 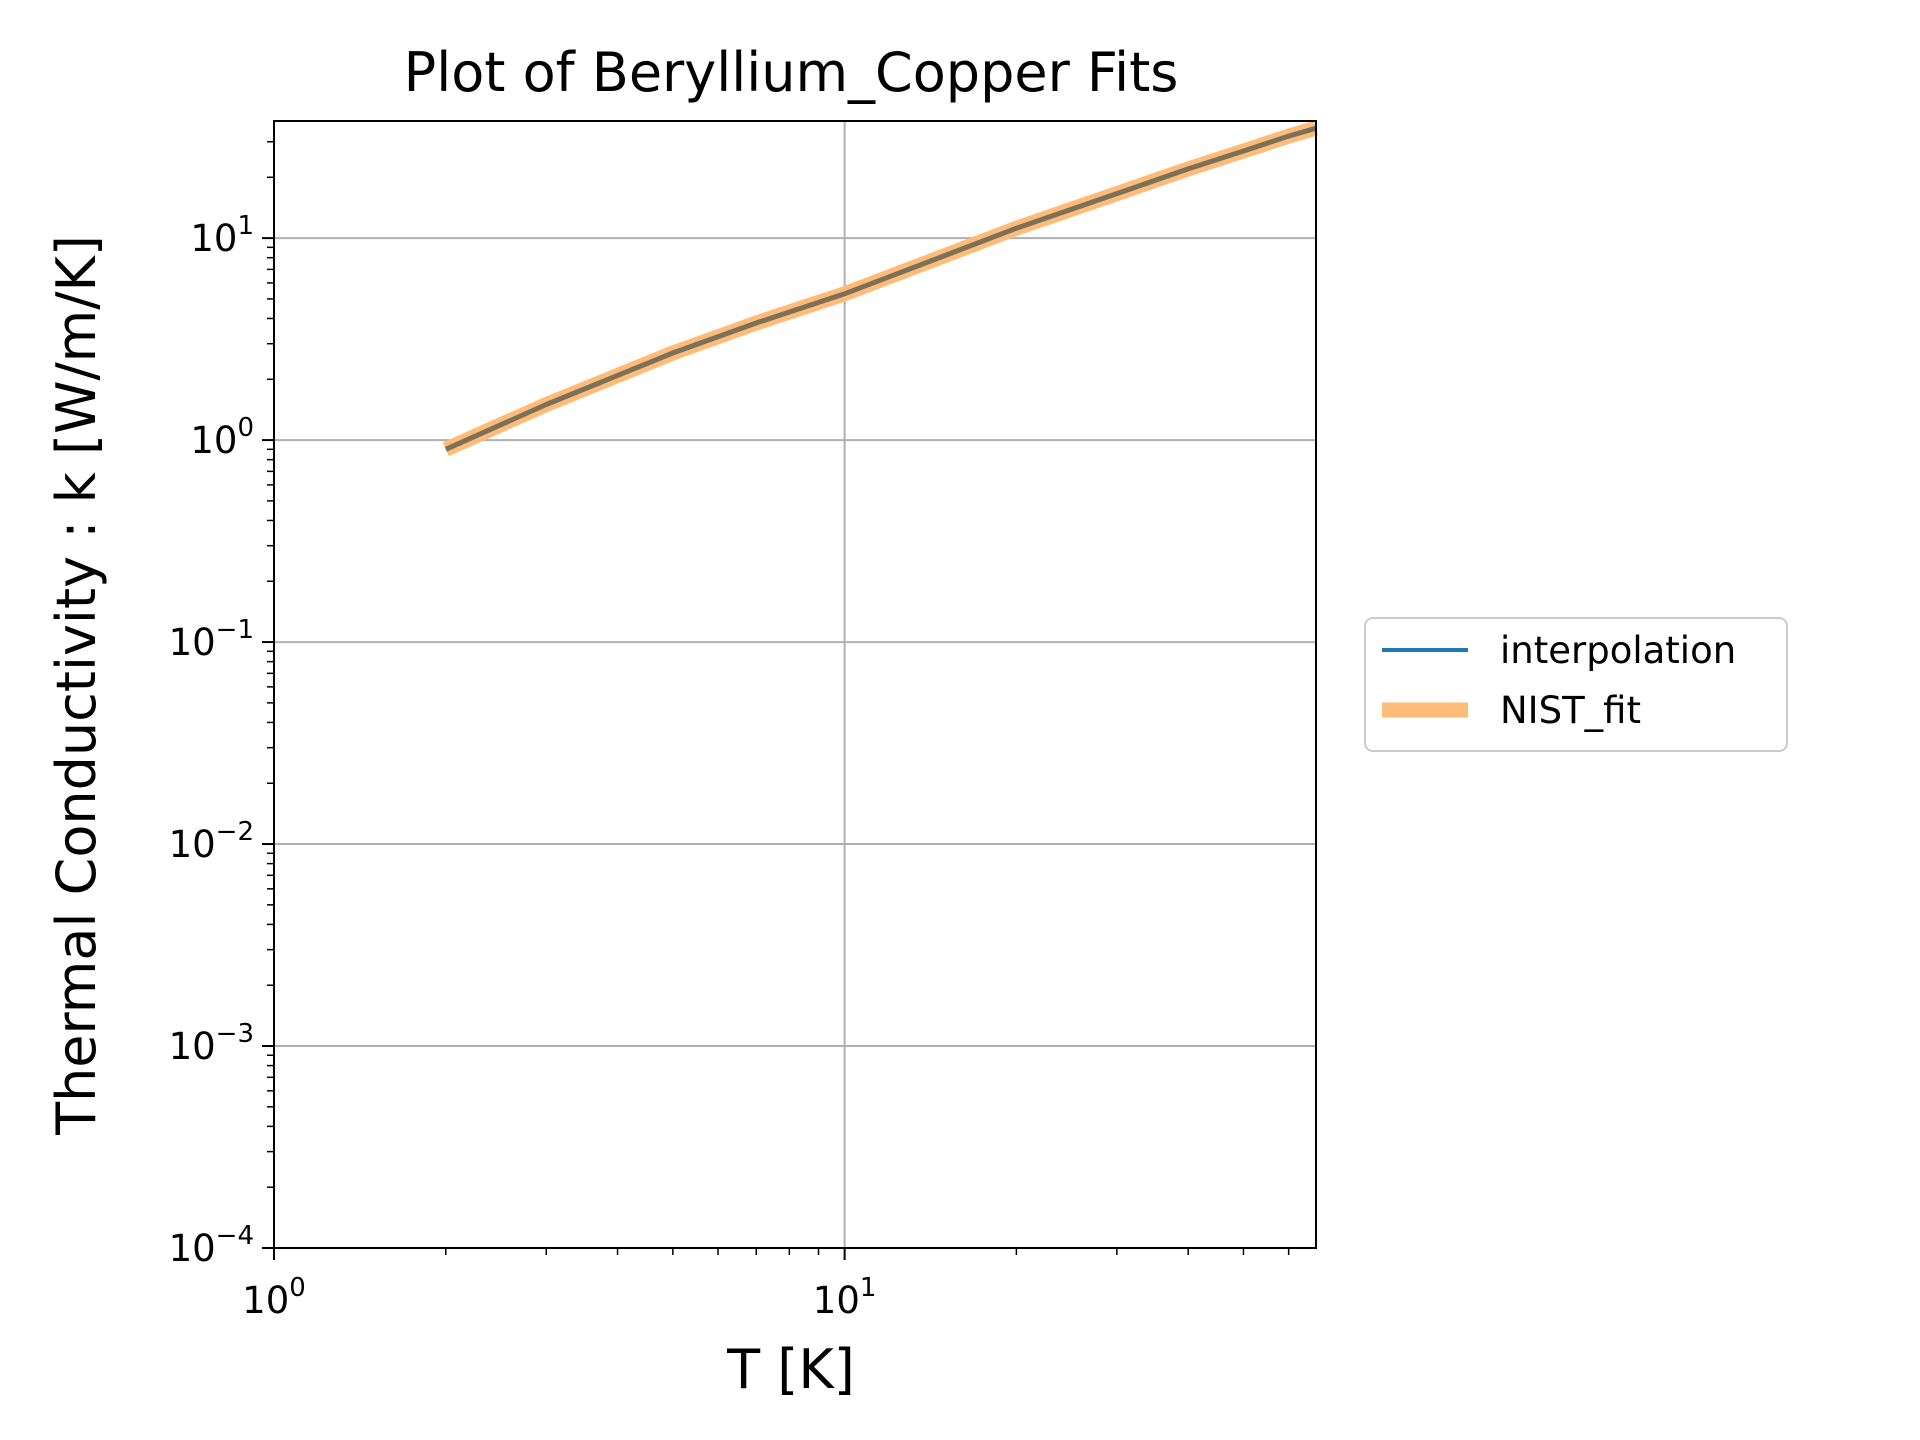 I want to click on series-line-interpolation, so click(x=880, y=288).